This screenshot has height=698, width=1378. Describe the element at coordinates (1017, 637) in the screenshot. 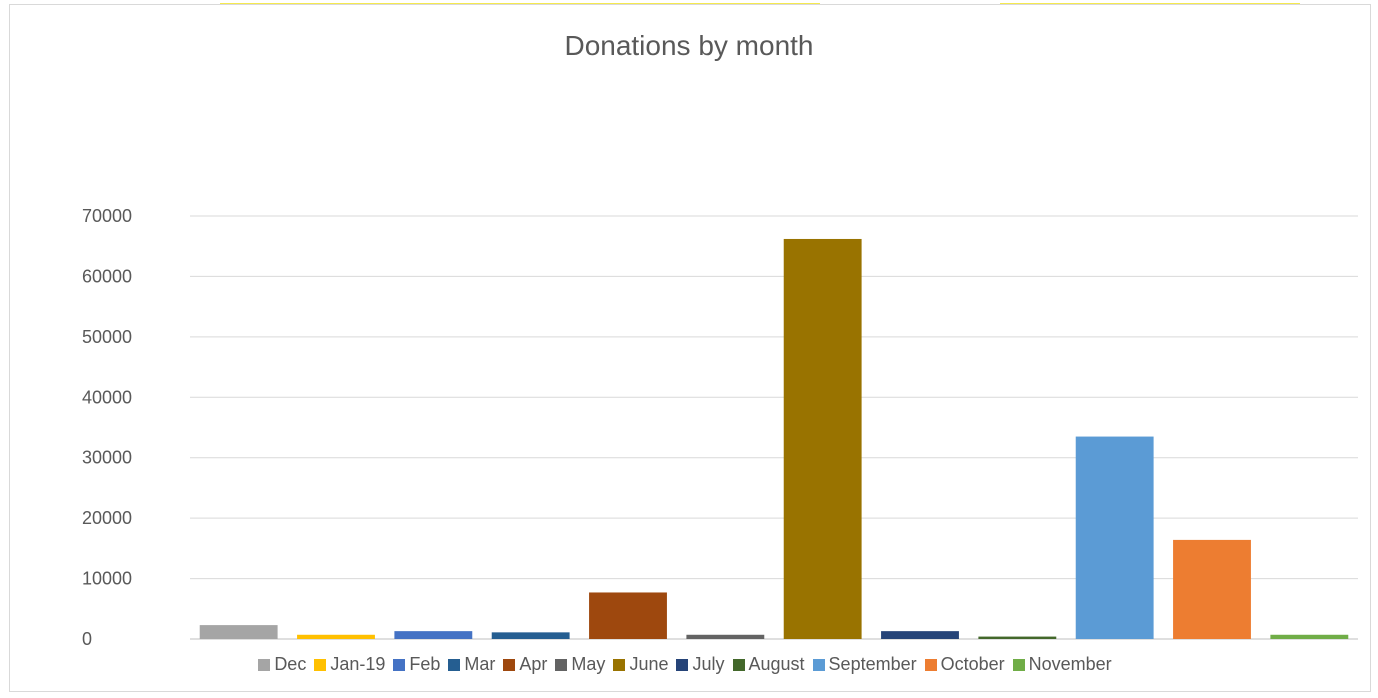

I see `bar-august` at that location.